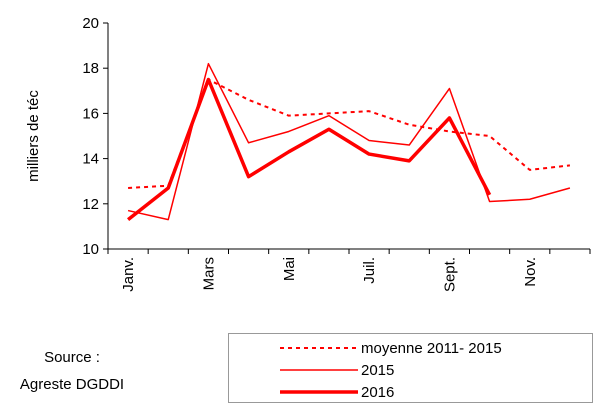  What do you see at coordinates (530, 272) in the screenshot?
I see `x-tick-label: Nov.` at bounding box center [530, 272].